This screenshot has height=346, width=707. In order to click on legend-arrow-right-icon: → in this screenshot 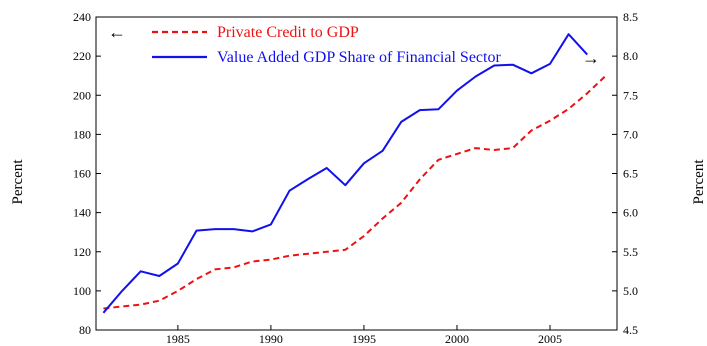, I will do `click(591, 58)`.